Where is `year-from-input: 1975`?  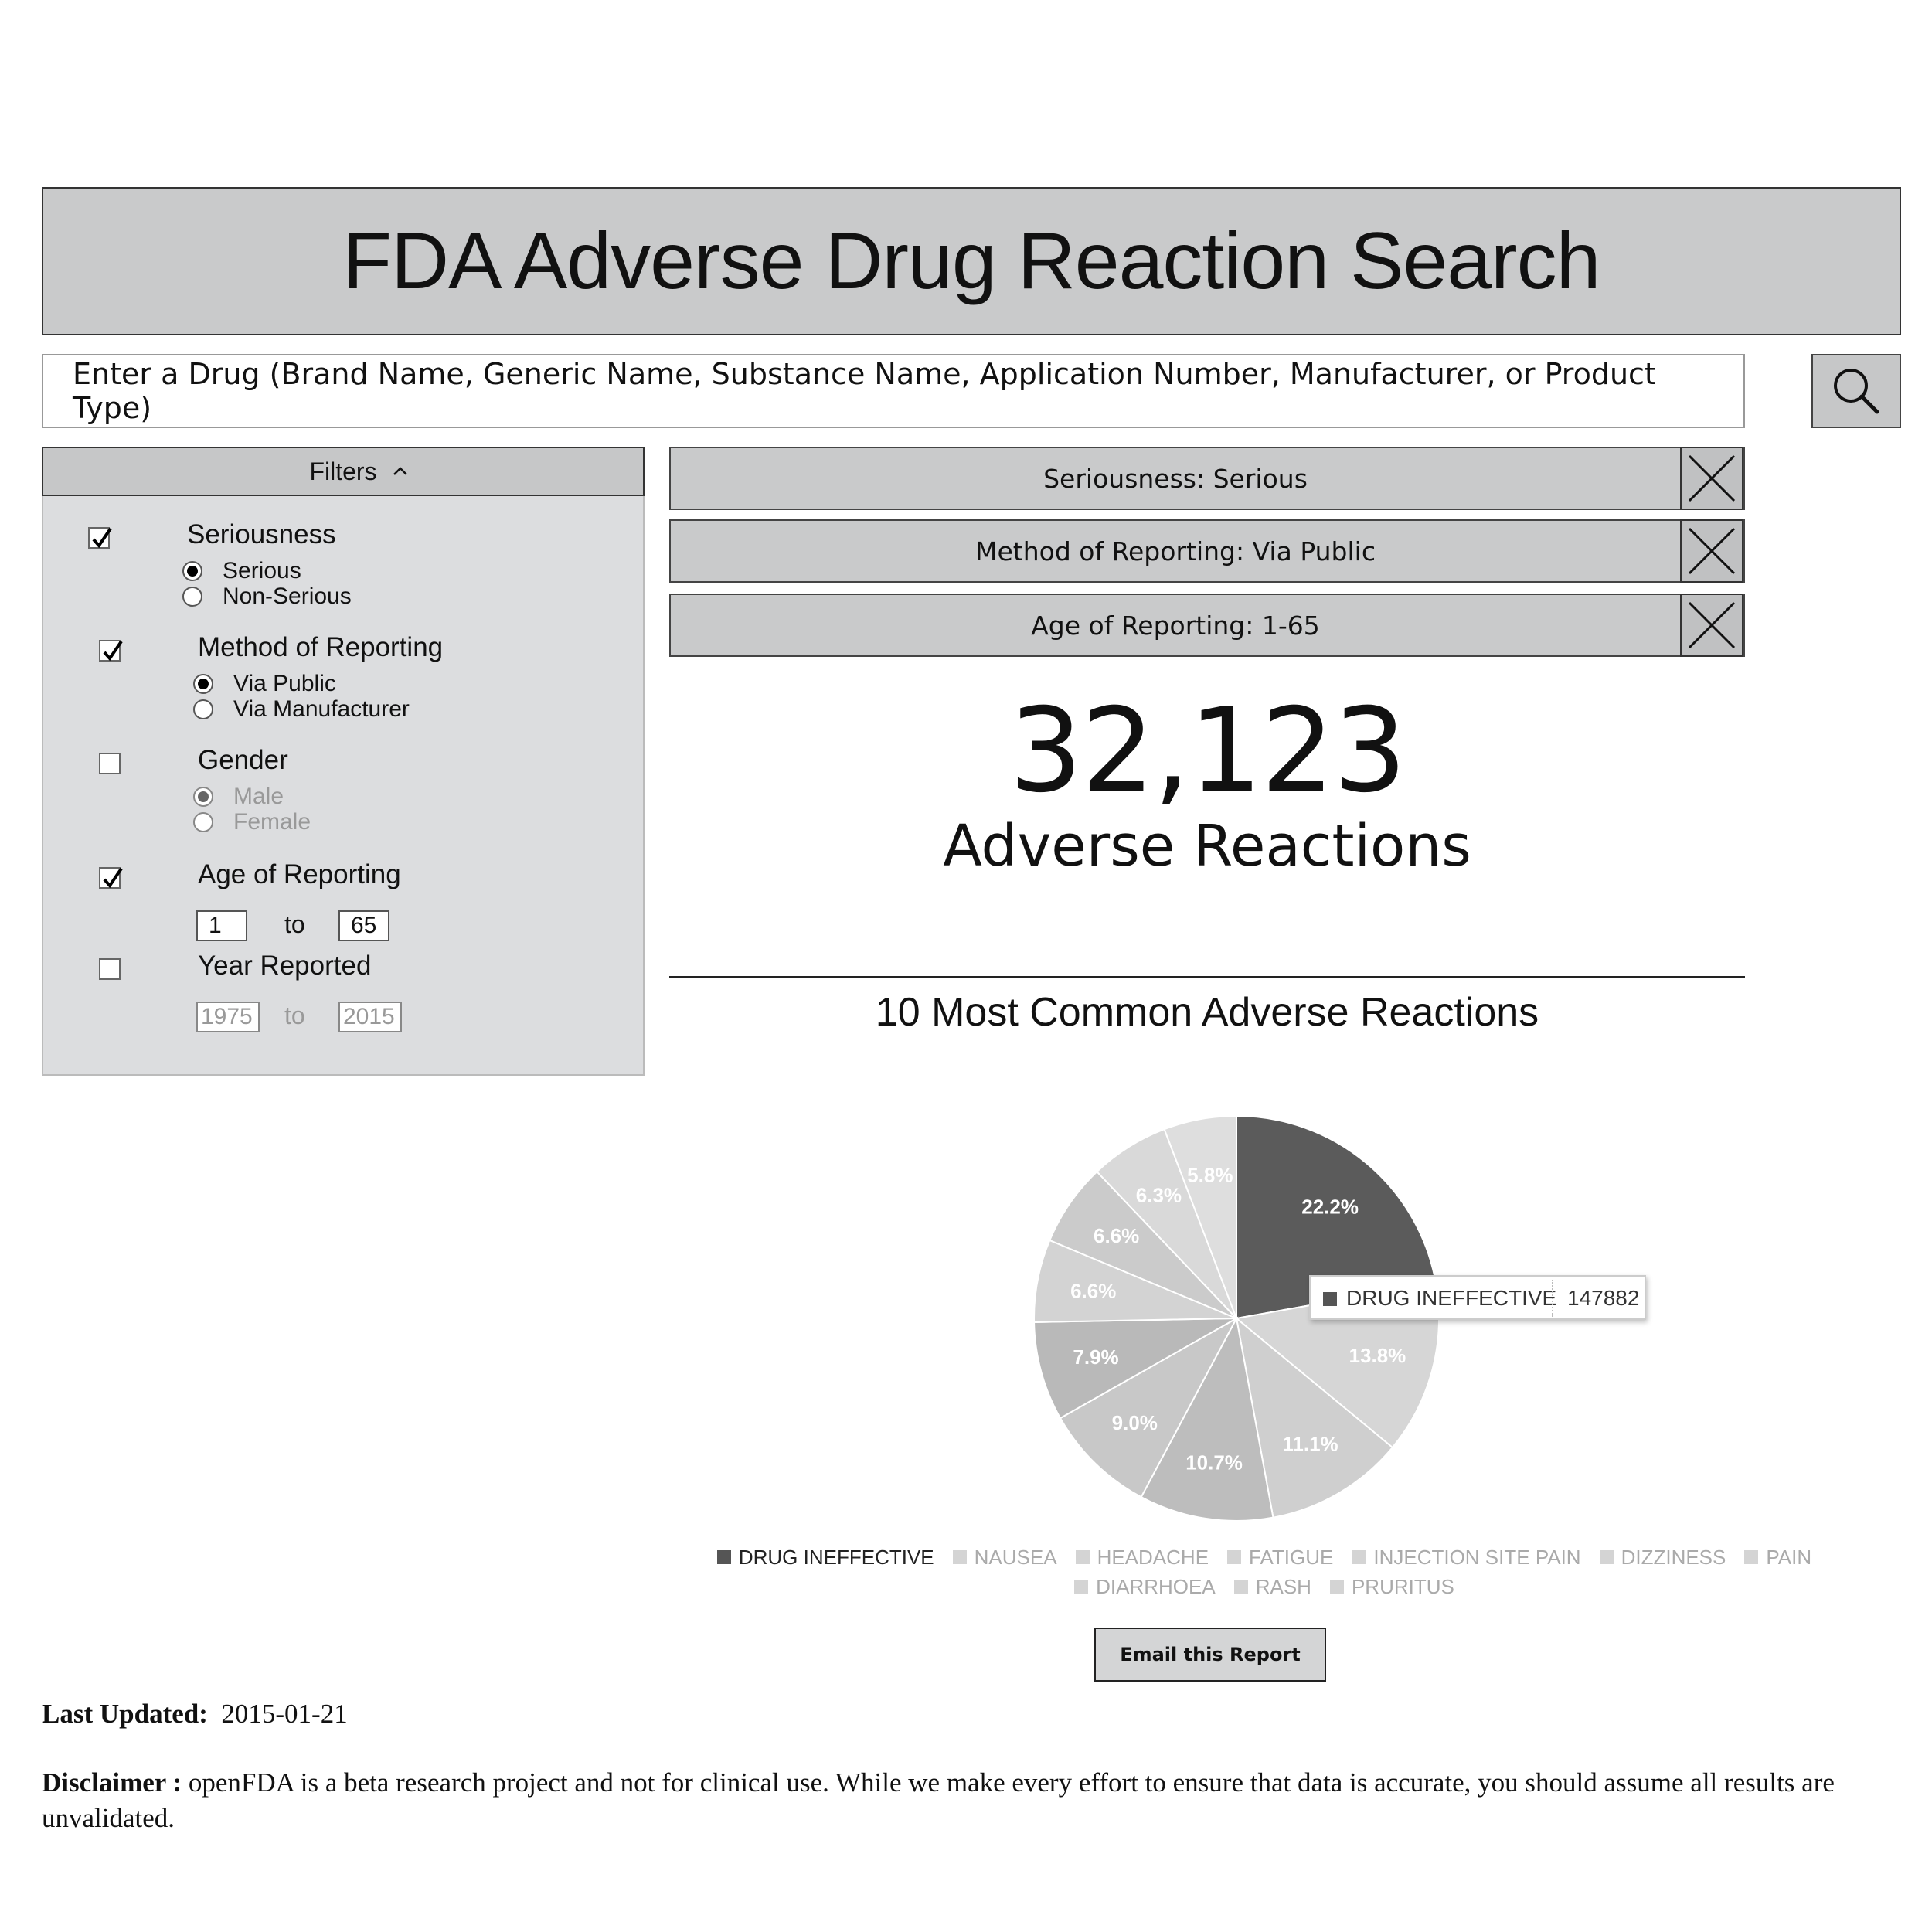
year-from-input: 1975 is located at coordinates (228, 1017).